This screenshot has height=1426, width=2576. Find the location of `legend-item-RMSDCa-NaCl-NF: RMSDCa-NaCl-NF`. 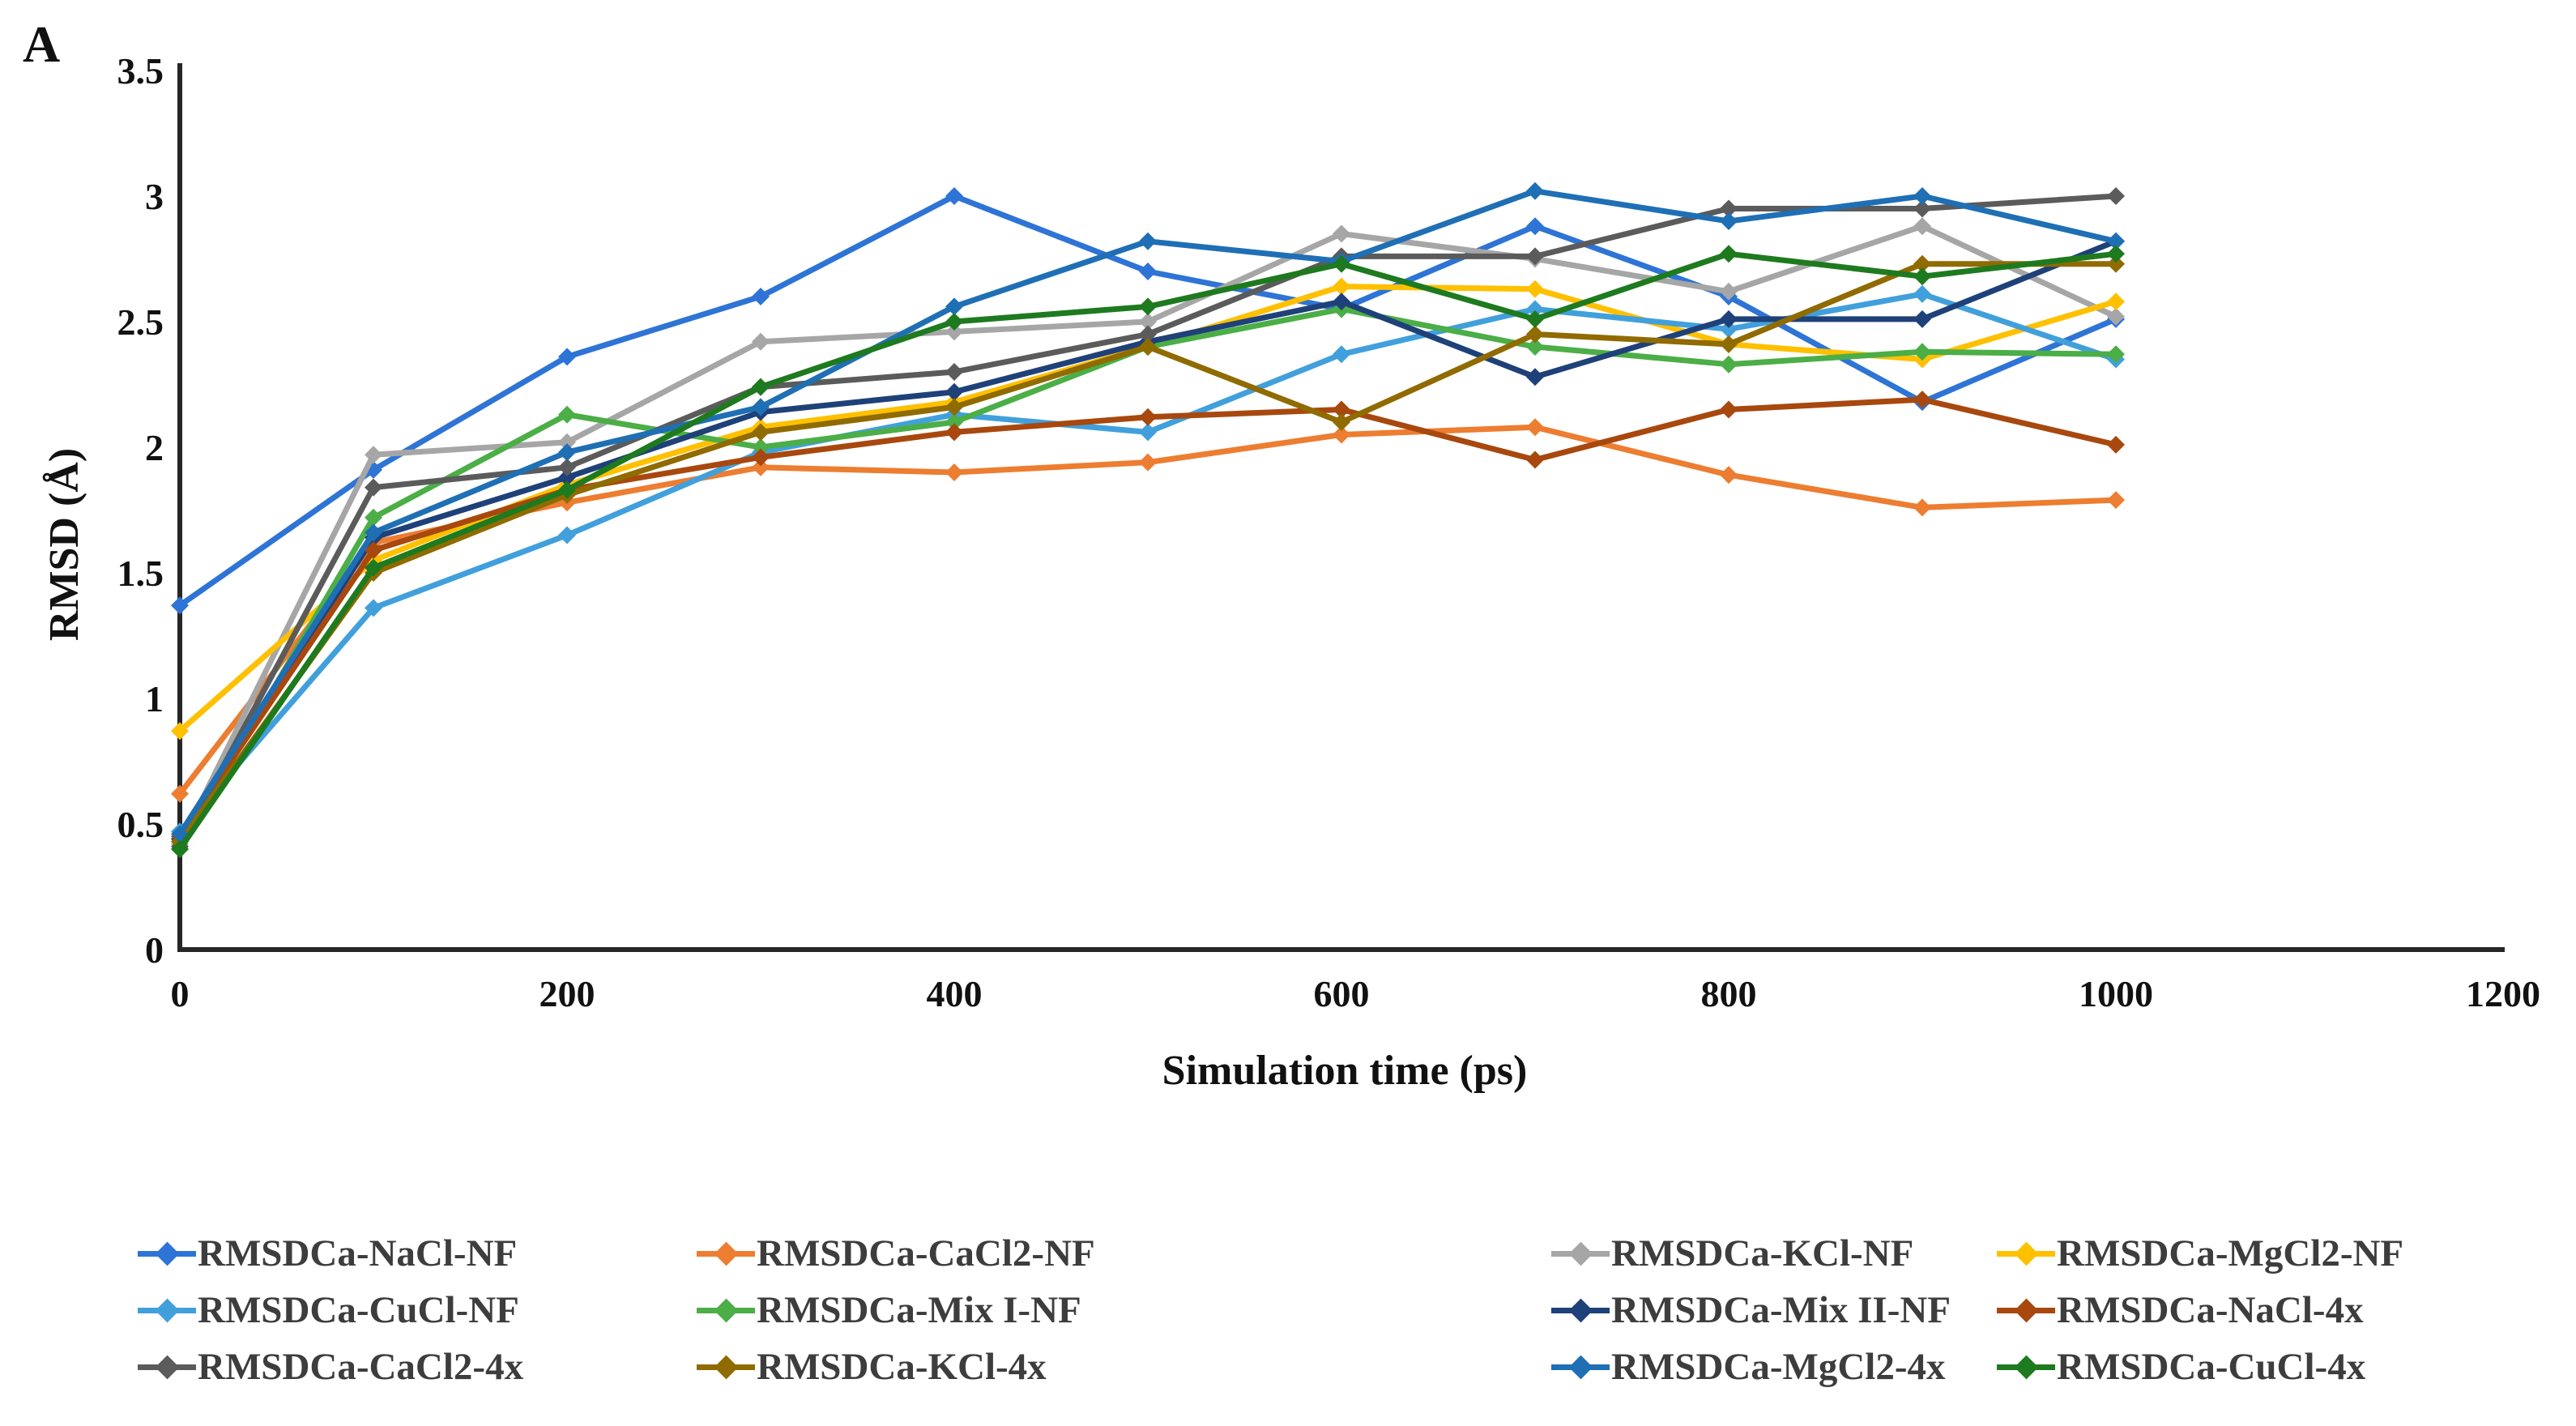

legend-item-RMSDCa-NaCl-NF: RMSDCa-NaCl-NF is located at coordinates (418, 1253).